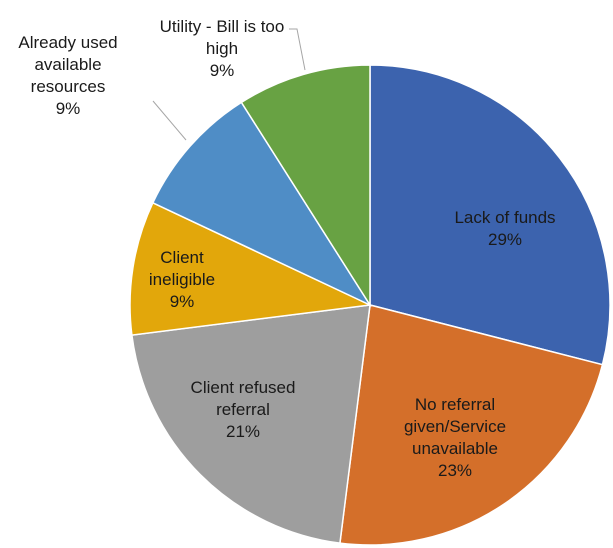 This screenshot has height=548, width=613. What do you see at coordinates (505, 217) in the screenshot?
I see `category: Lack of funds` at bounding box center [505, 217].